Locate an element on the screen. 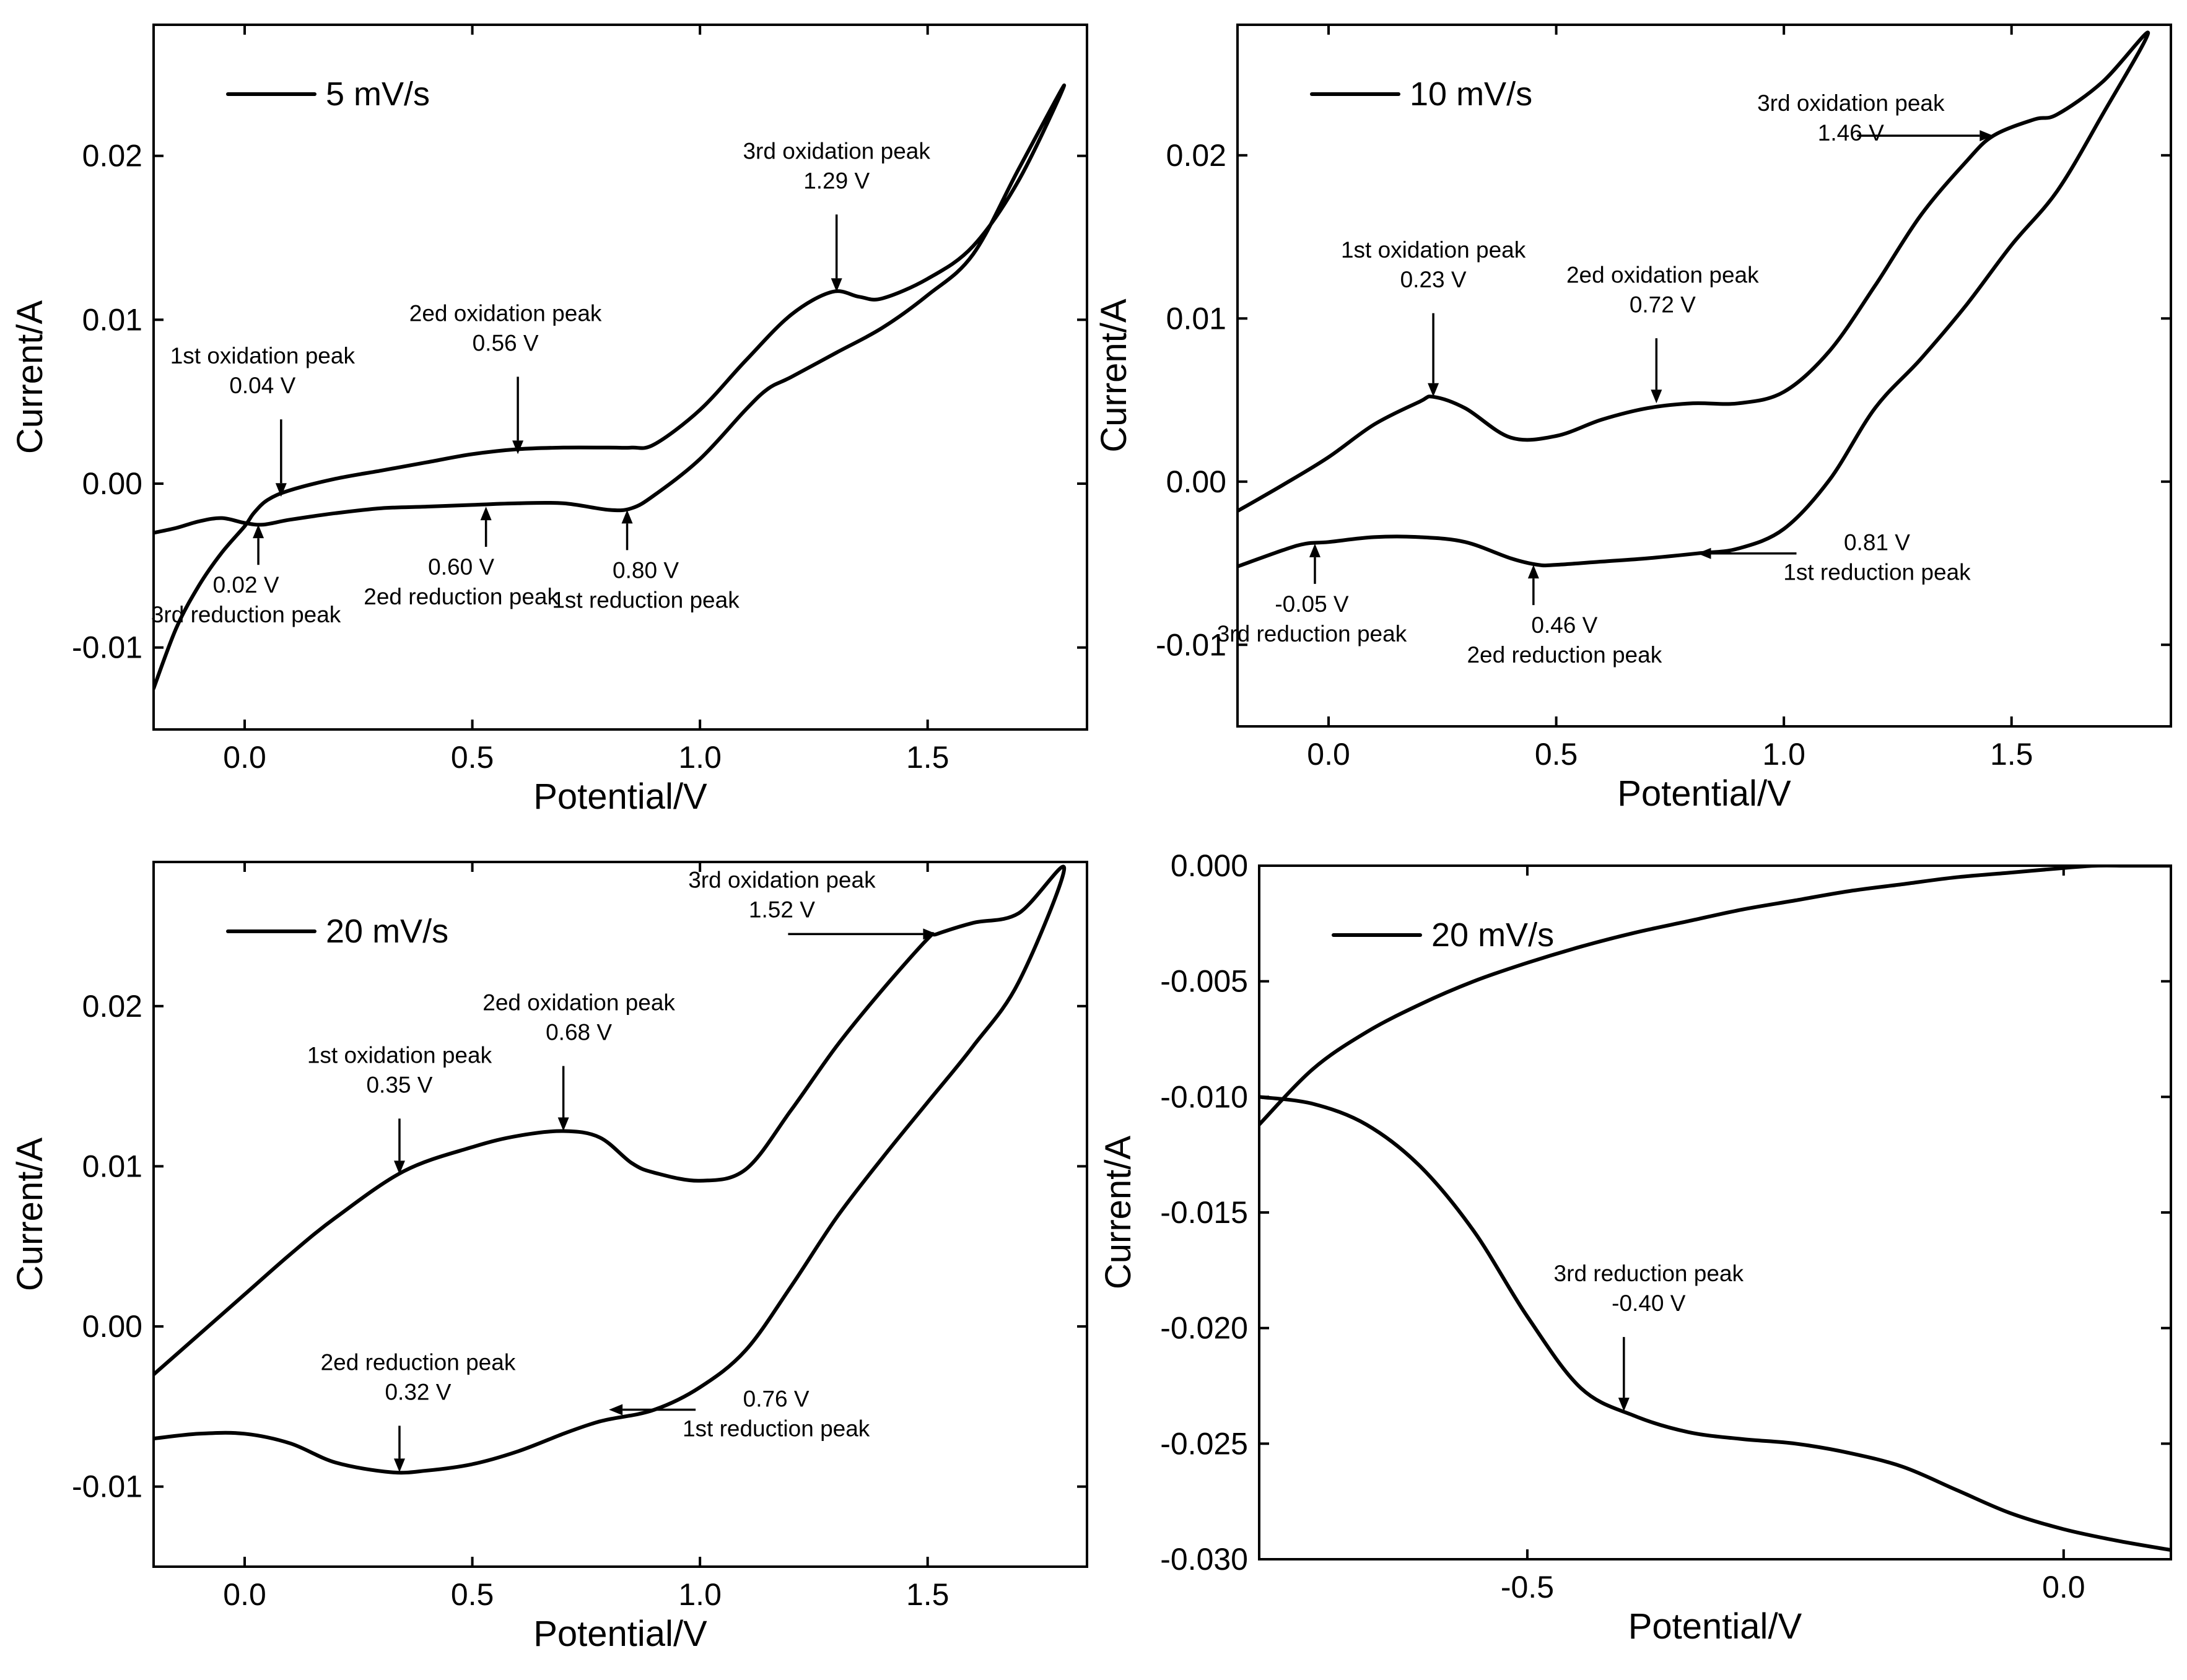 Image resolution: width=2187 pixels, height=1680 pixels. annotation-text: 0.81 V is located at coordinates (1877, 543).